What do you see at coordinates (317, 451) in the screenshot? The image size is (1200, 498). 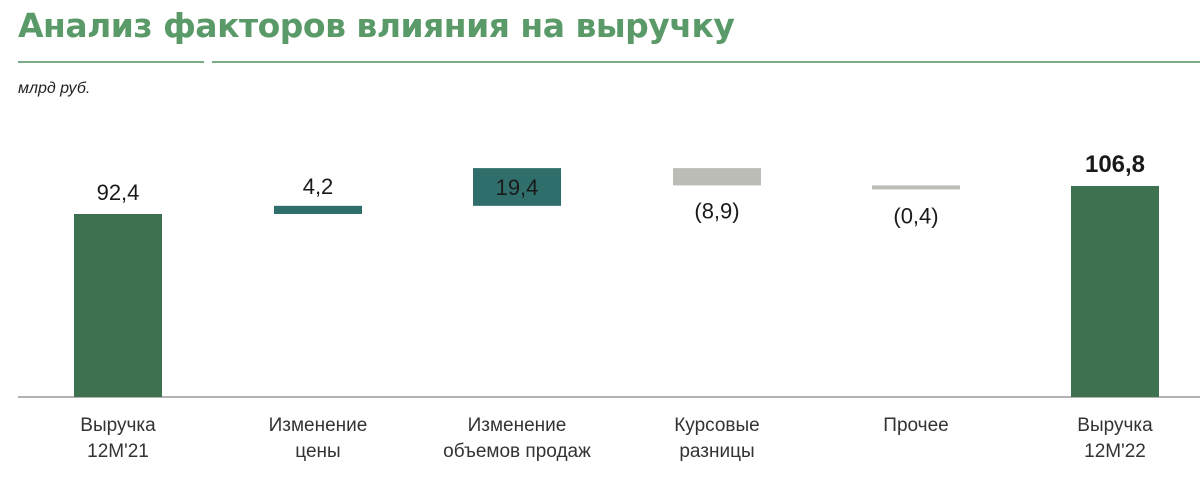 I see `category-label-1-1: цены` at bounding box center [317, 451].